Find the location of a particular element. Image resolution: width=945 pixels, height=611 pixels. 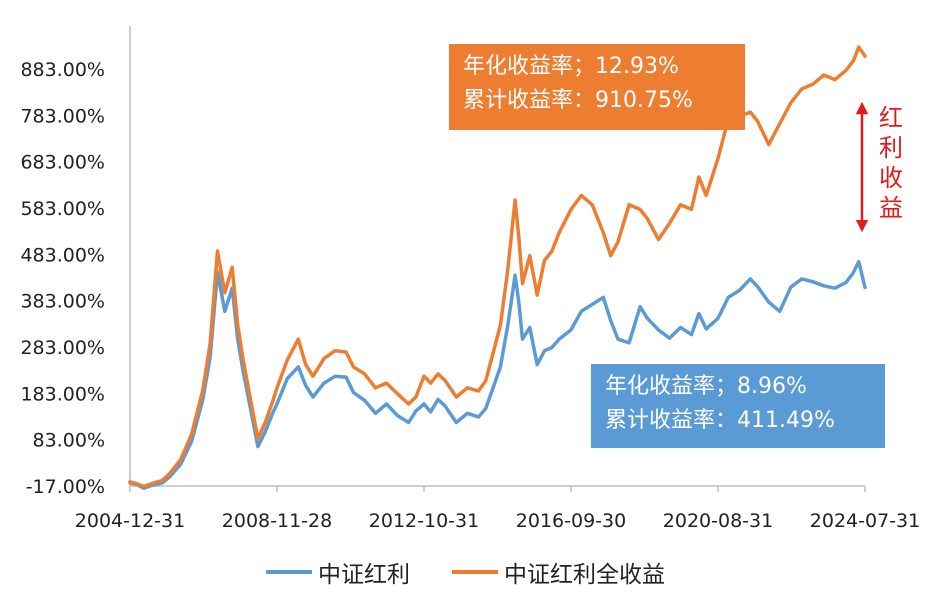

dividend-label-char: 收 is located at coordinates (891, 178).